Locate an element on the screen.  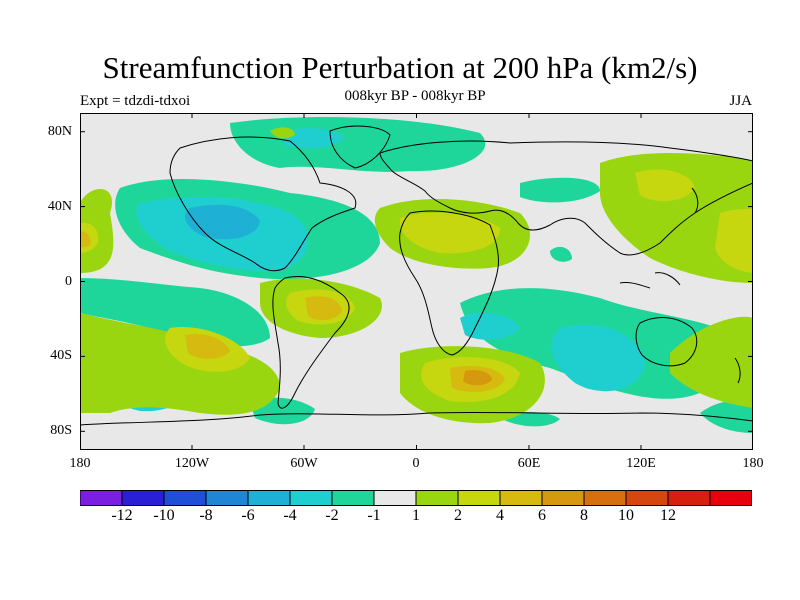
colorbar-label: 1 is located at coordinates (416, 515).